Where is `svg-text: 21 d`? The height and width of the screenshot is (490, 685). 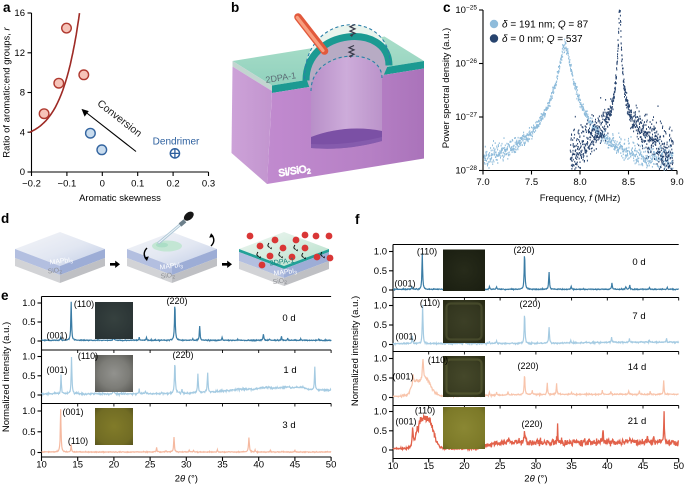 svg-text: 21 d is located at coordinates (637, 421).